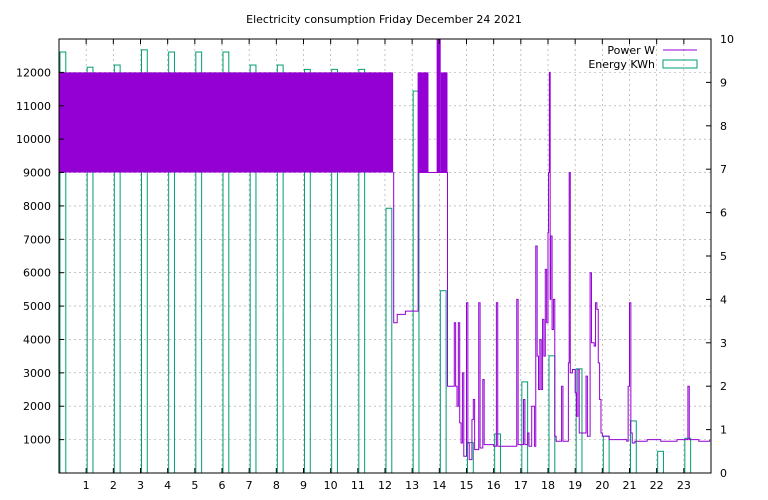 The height and width of the screenshot is (500, 768). What do you see at coordinates (723, 473) in the screenshot?
I see `y-right-tick-label: 0` at bounding box center [723, 473].